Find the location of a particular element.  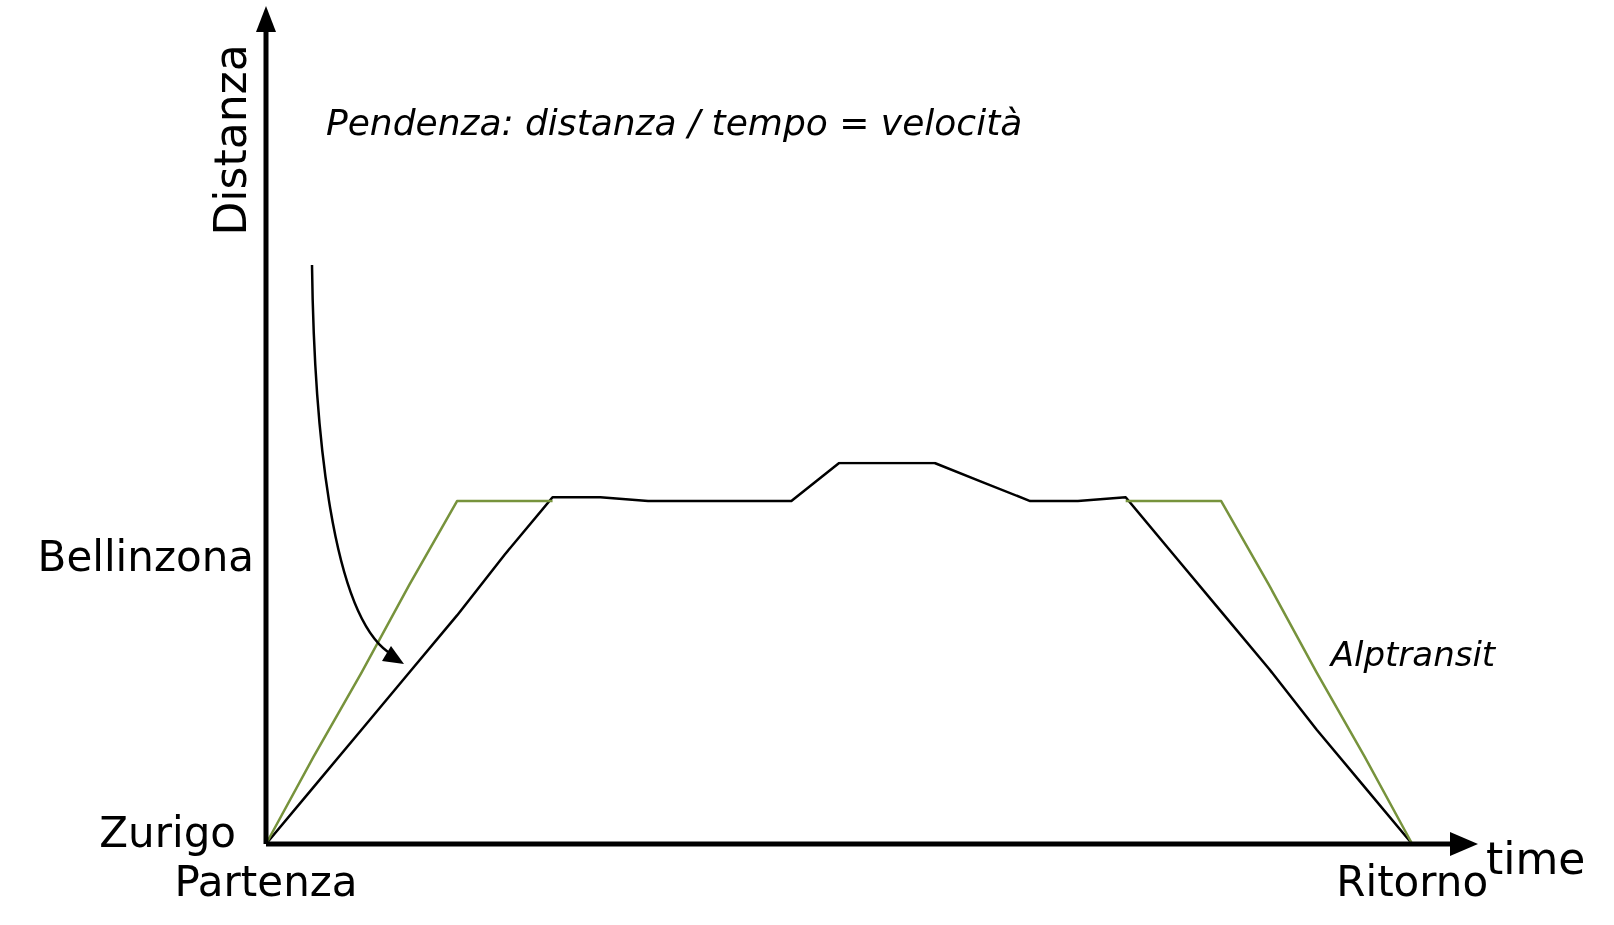

text: Pendenza: distanza / tempo = velocità is located at coordinates (674, 122).